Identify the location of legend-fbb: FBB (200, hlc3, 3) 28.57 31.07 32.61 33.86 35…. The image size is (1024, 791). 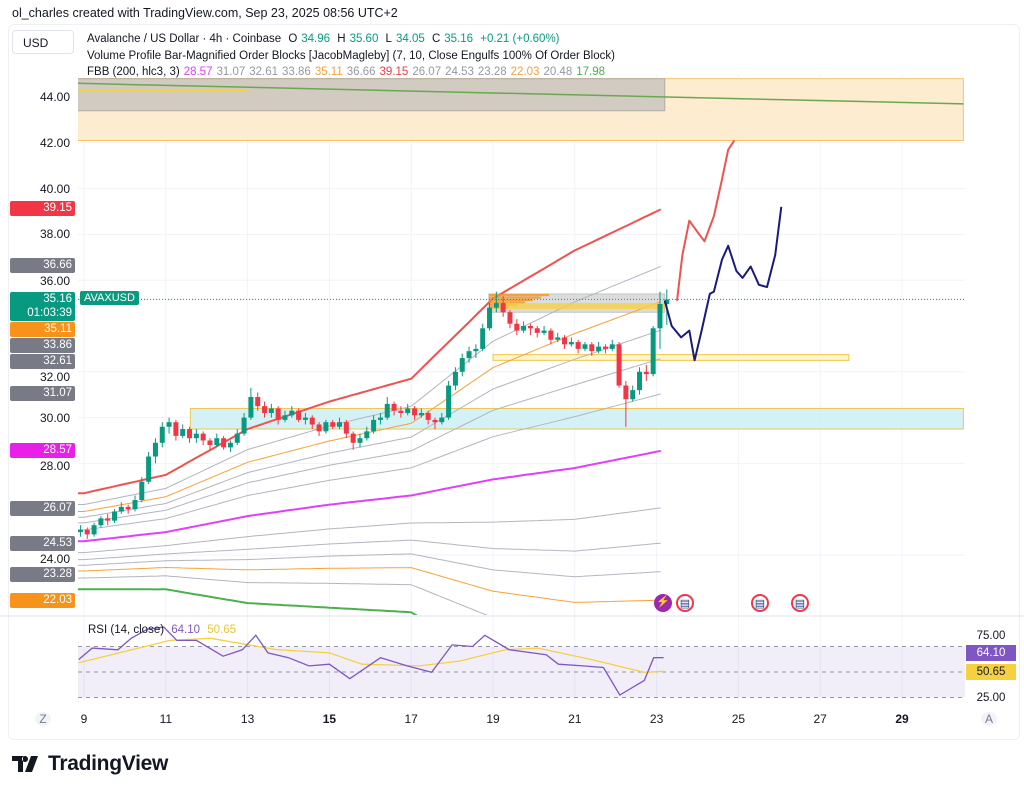
(350, 72).